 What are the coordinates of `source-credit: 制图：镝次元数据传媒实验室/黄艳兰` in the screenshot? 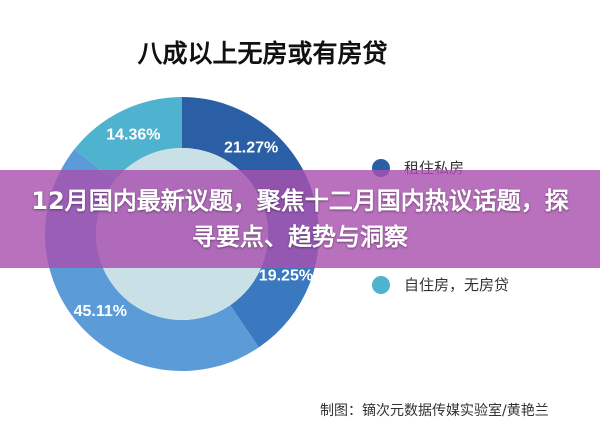 It's located at (434, 411).